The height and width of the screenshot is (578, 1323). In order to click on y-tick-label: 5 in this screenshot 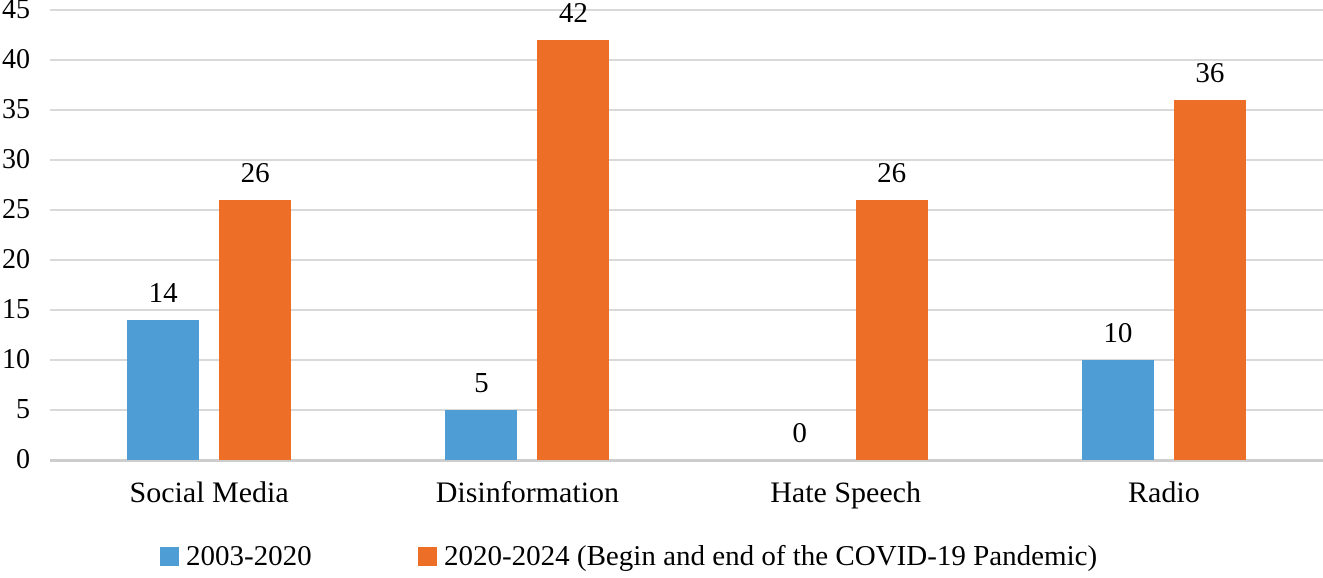, I will do `click(23, 409)`.